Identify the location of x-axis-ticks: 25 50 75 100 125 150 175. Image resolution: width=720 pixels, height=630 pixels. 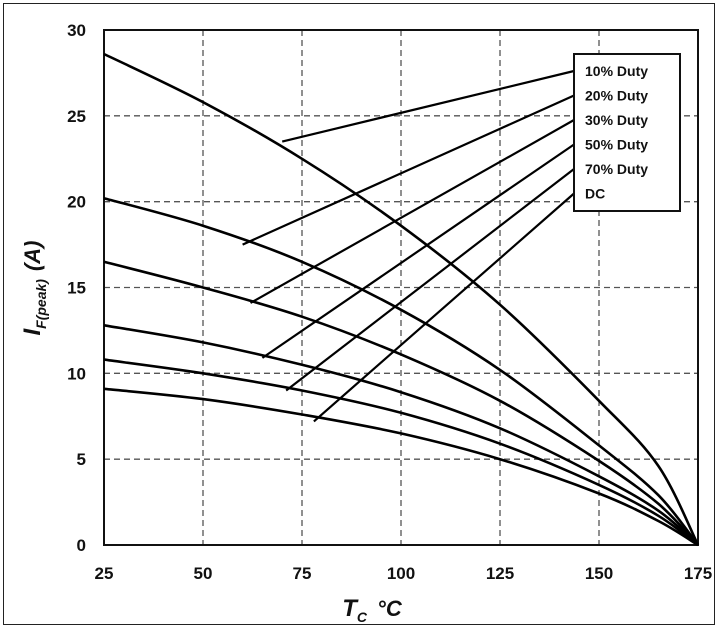
(404, 573).